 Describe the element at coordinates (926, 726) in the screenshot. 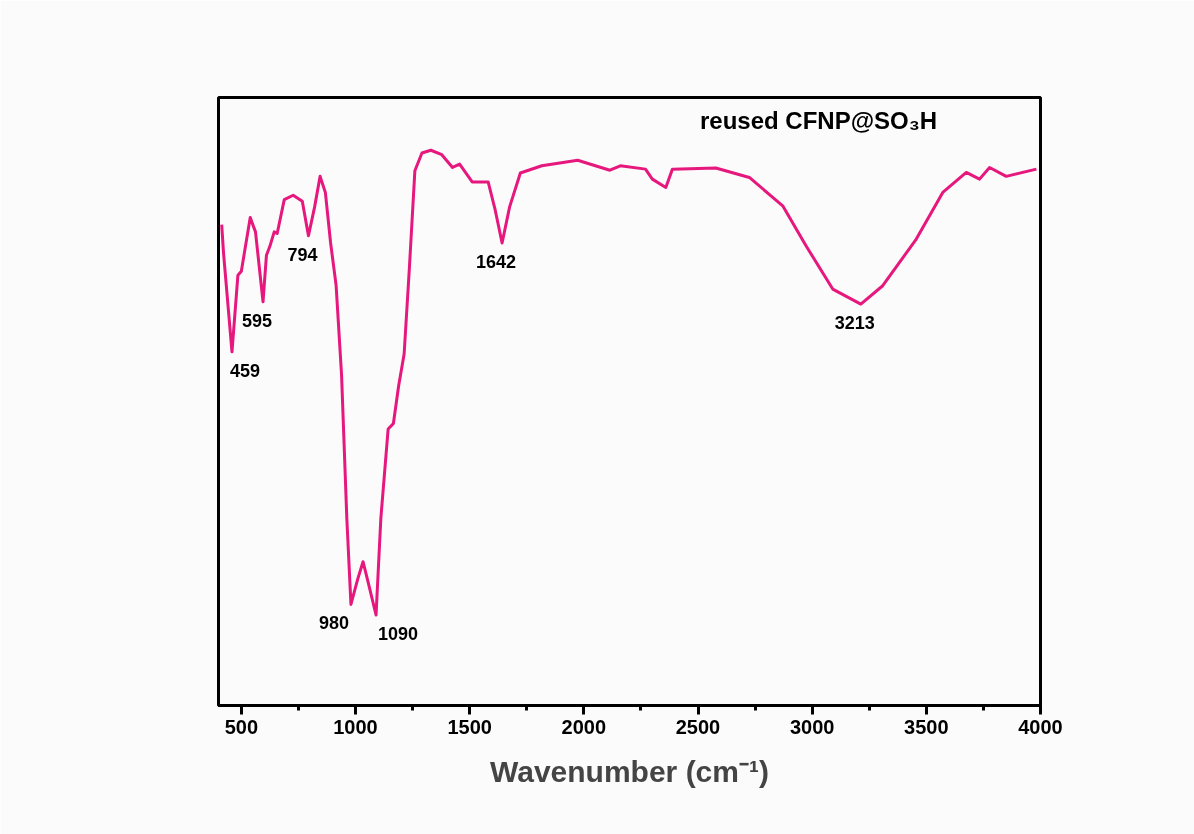

I see `x-tick-label: 3500` at that location.